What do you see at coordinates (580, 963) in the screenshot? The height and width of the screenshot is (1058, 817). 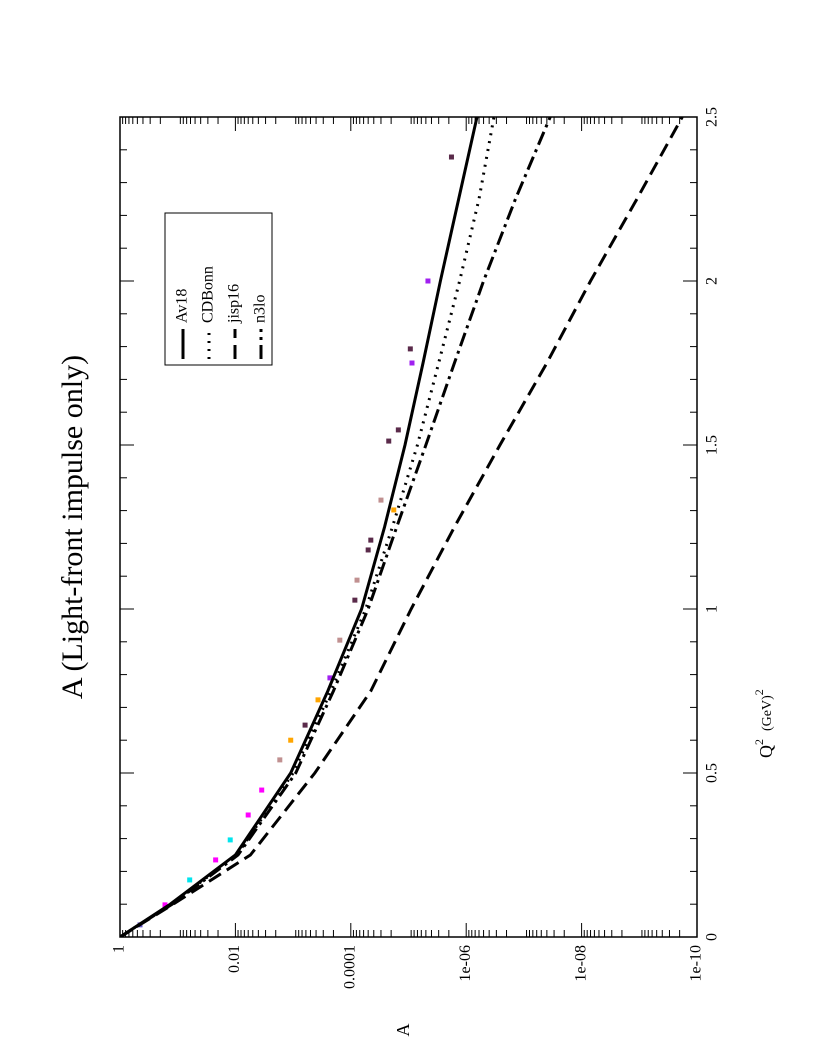 I see `y-tick-label: 1e-08` at bounding box center [580, 963].